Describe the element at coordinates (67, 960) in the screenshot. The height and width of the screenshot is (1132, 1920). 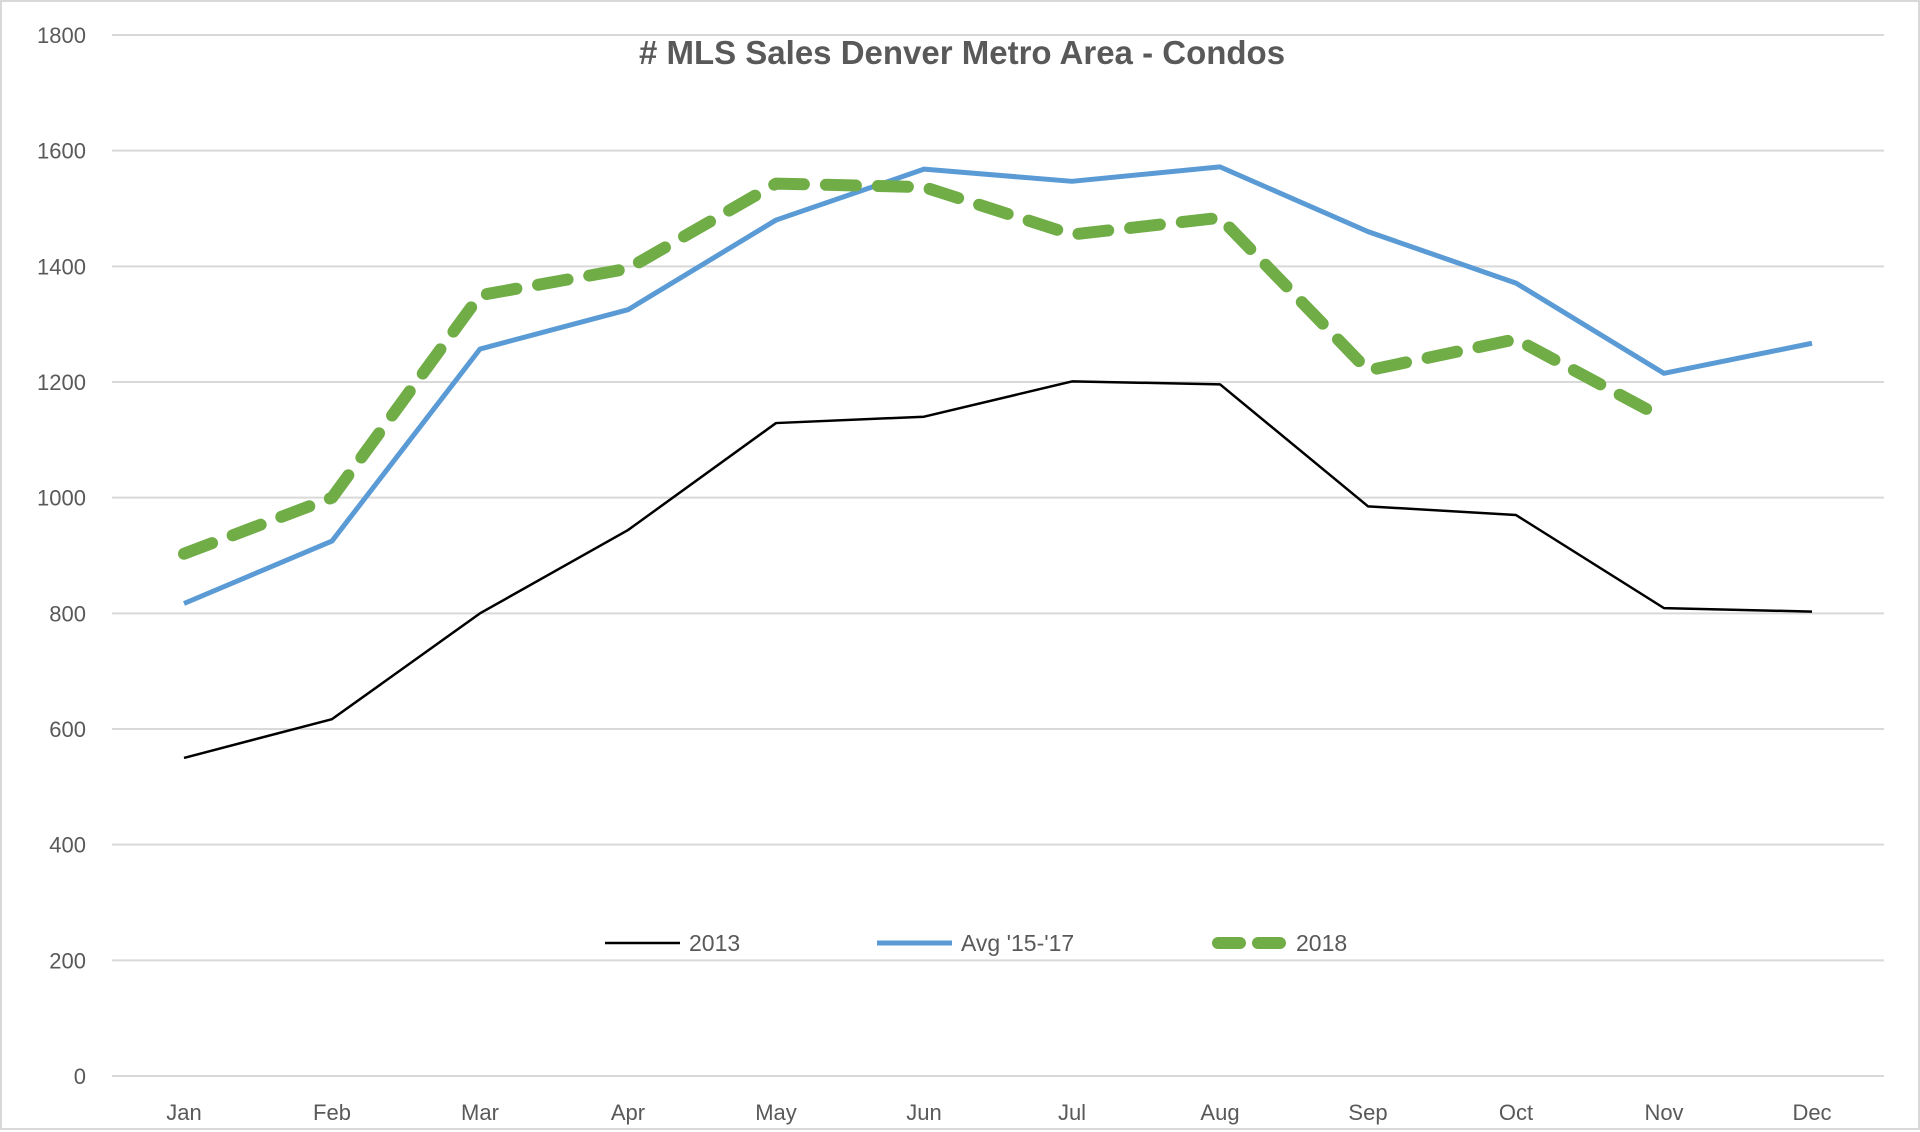
I see `y-tick-label: 200` at that location.